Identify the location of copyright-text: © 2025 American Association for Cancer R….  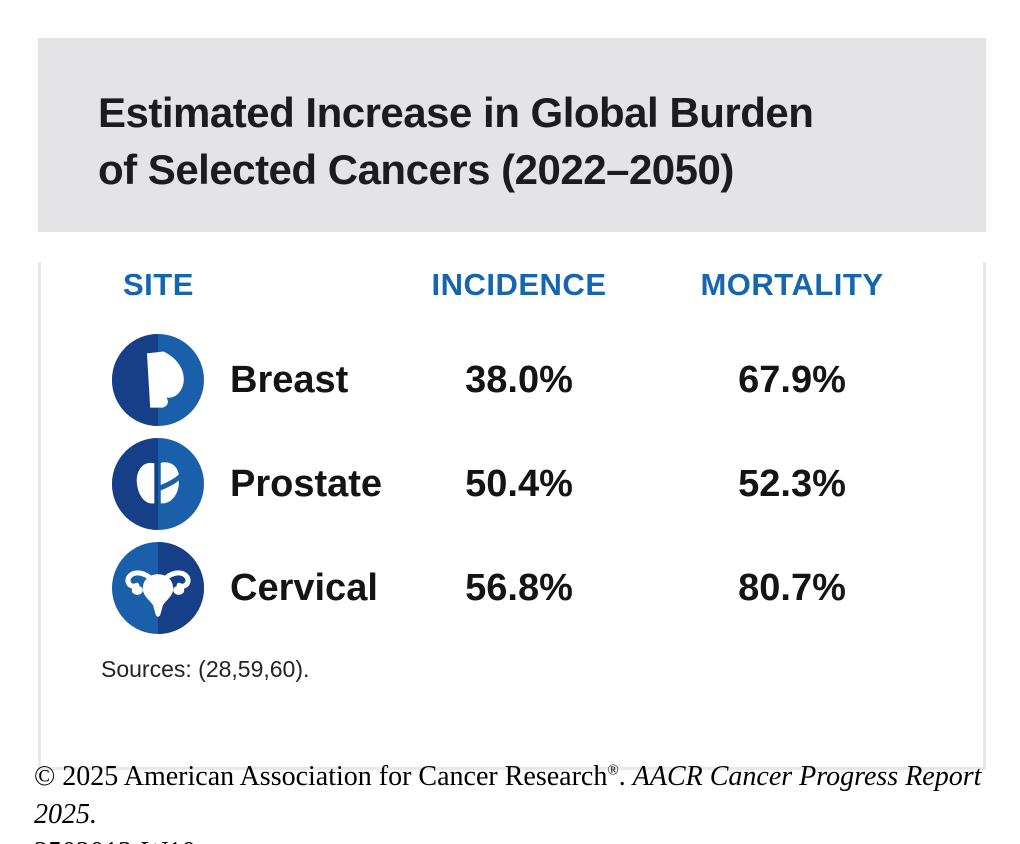
(321, 776).